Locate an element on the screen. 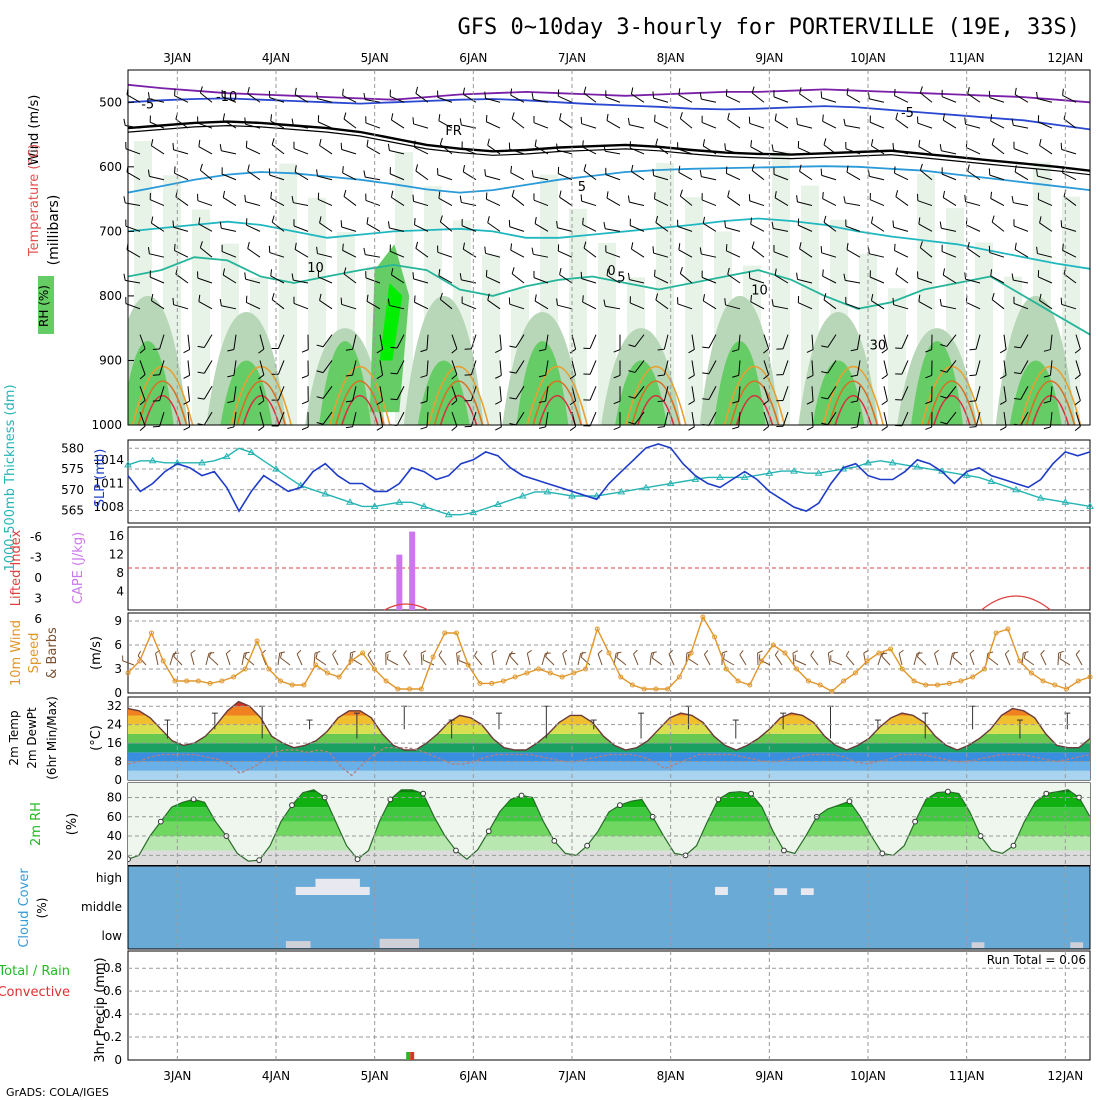 The image size is (1100, 1100). x-tick-bottom-9JAN: 9JAN is located at coordinates (769, 1076).